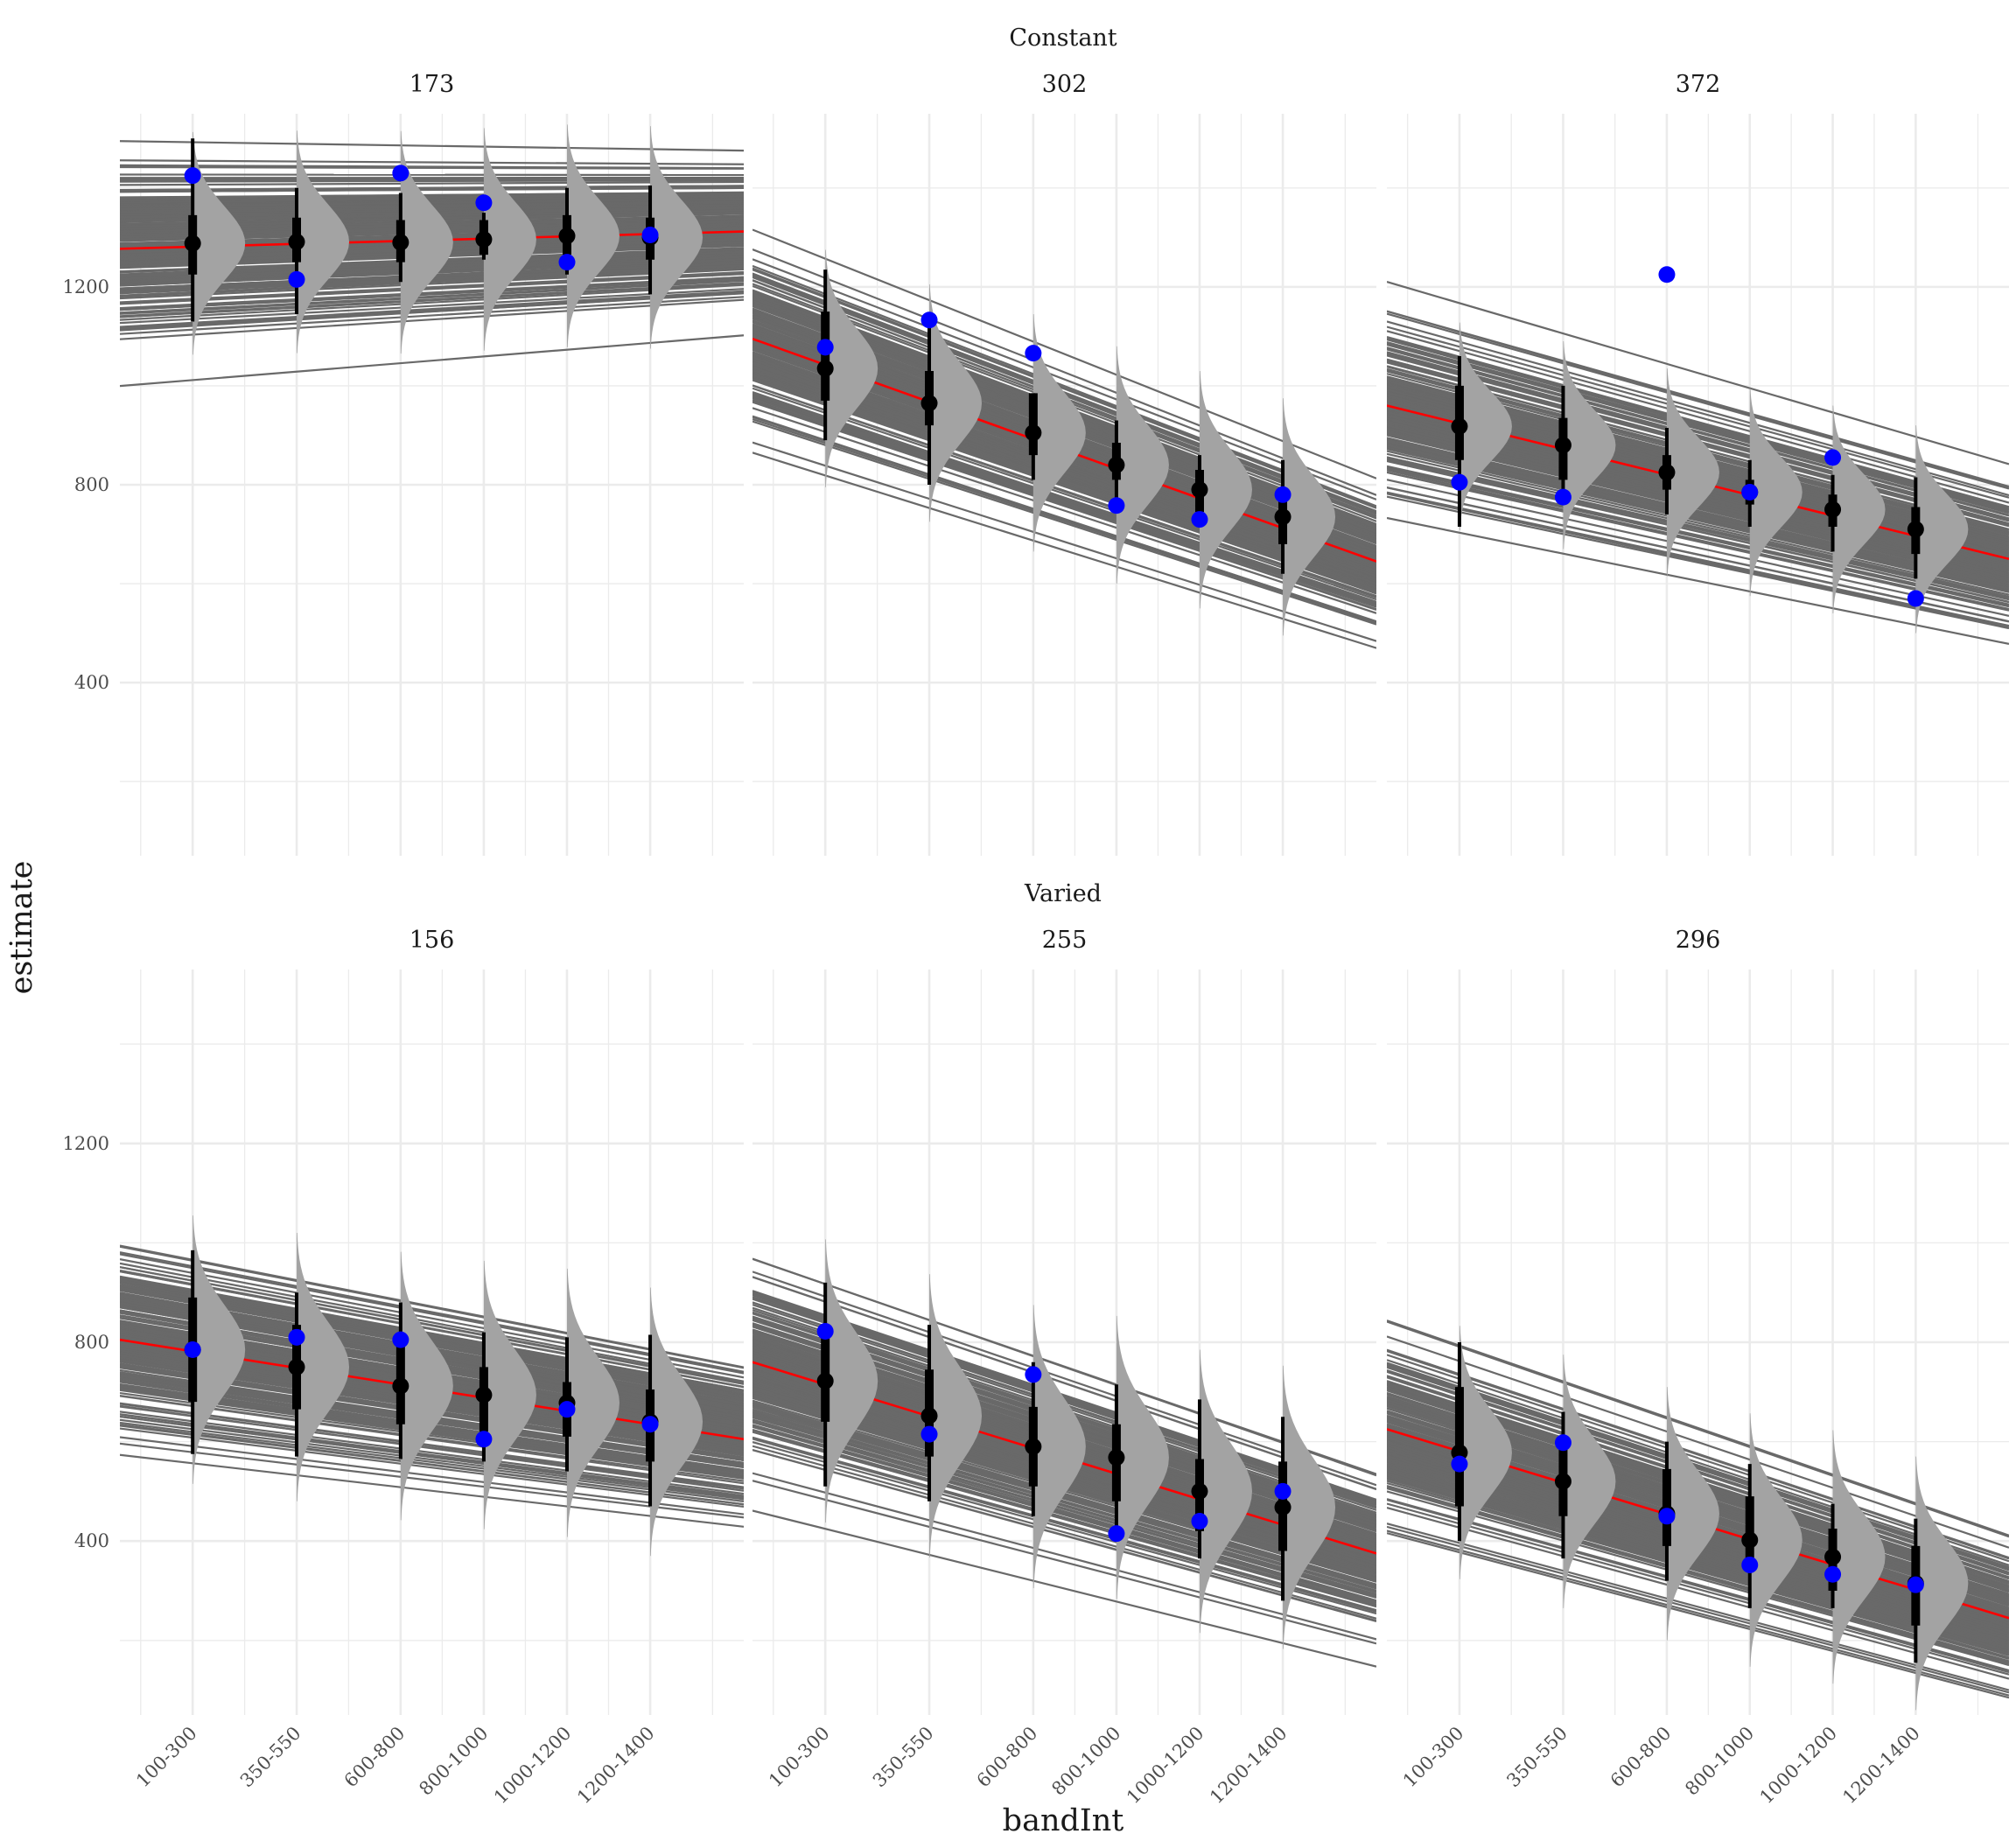 The width and height of the screenshot is (2016, 1848). Describe the element at coordinates (86, 287) in the screenshot. I see `y-tick-label: 1200` at that location.